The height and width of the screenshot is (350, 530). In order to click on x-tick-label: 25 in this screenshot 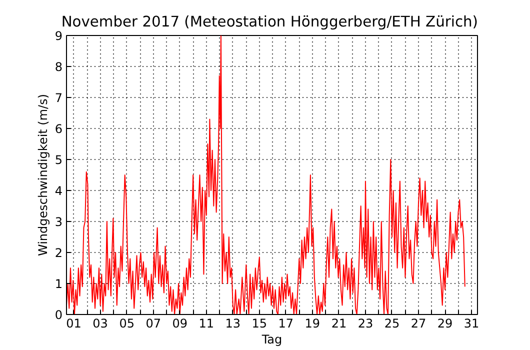, I will do `click(392, 323)`.